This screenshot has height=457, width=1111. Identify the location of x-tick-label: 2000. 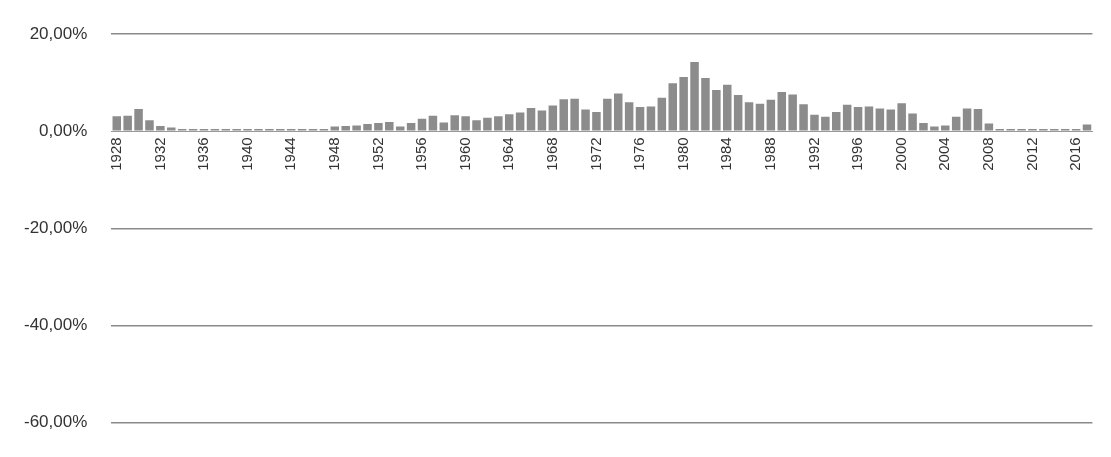
(900, 154).